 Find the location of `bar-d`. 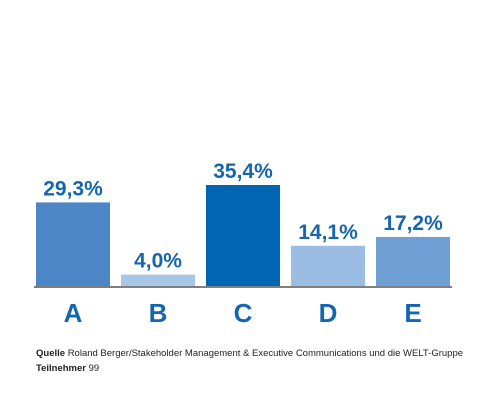

bar-d is located at coordinates (328, 265).